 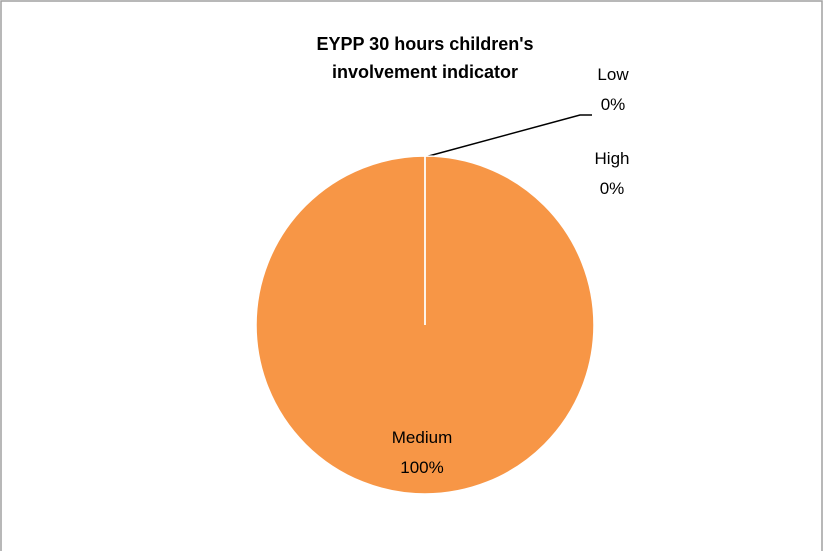 What do you see at coordinates (612, 158) in the screenshot?
I see `label-category: High` at bounding box center [612, 158].